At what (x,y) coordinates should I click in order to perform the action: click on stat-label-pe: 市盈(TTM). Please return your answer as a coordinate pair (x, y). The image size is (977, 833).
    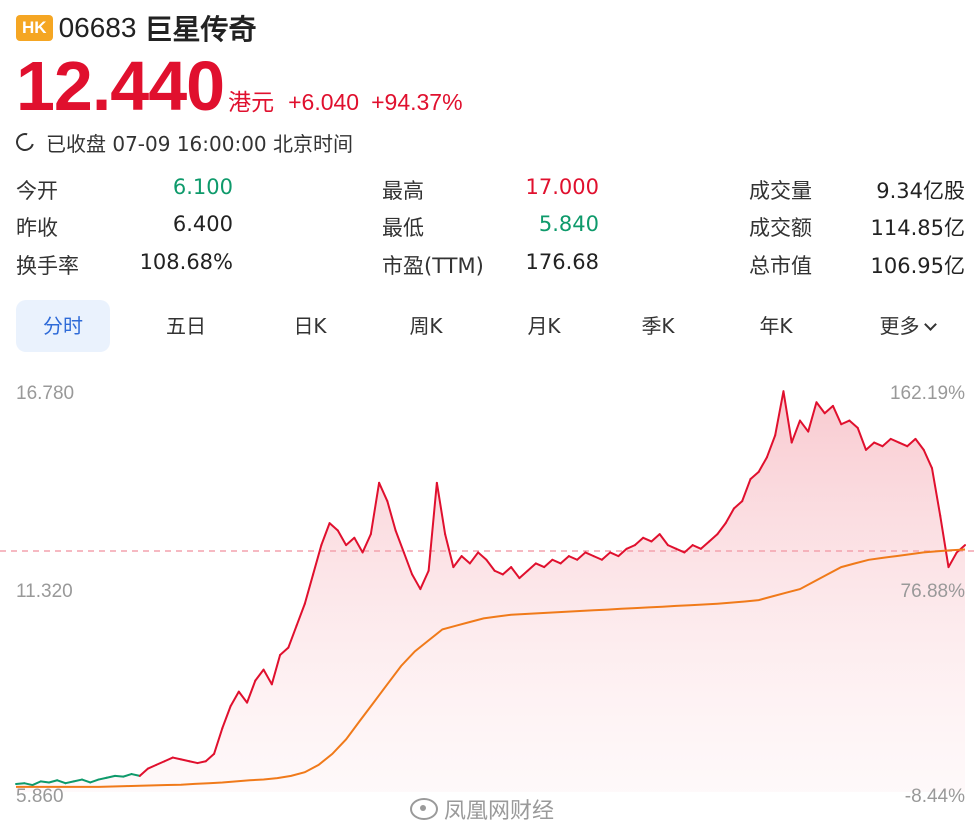
    Looking at the image, I should click on (433, 266).